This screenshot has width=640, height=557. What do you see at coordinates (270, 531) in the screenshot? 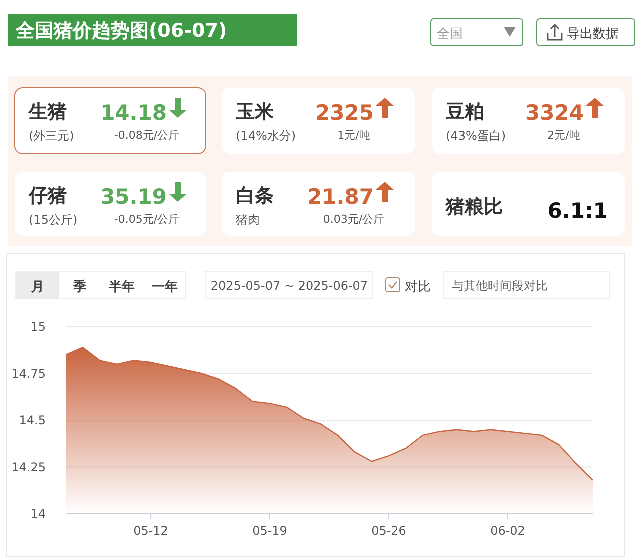
I see `x-tick-label: 05-19` at bounding box center [270, 531].